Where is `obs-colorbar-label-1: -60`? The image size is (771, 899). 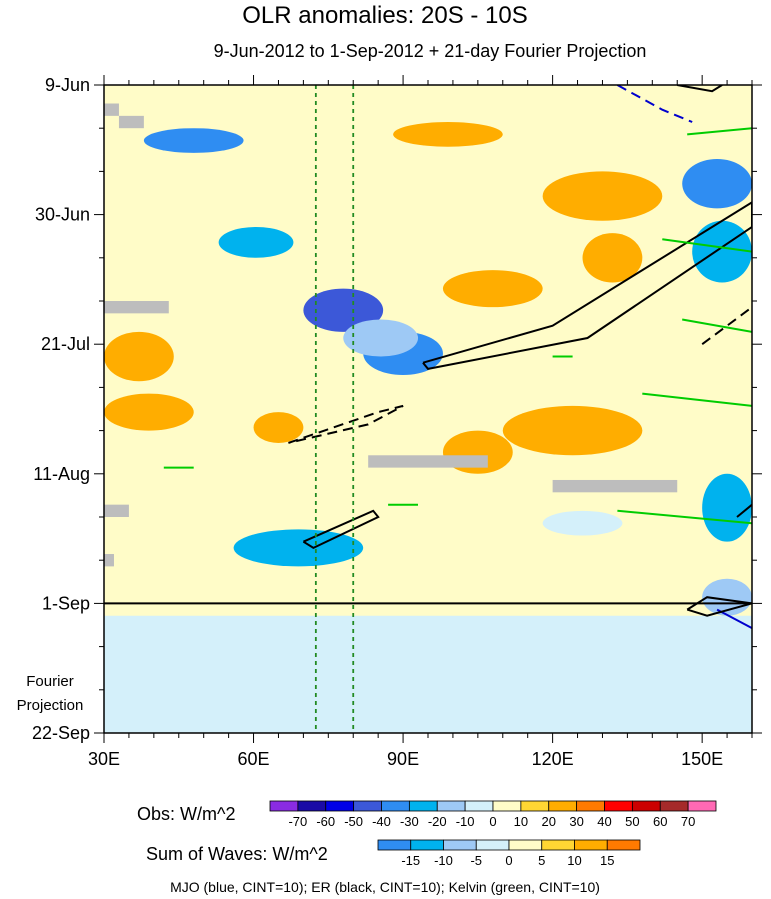
obs-colorbar-label-1: -60 is located at coordinates (325, 821).